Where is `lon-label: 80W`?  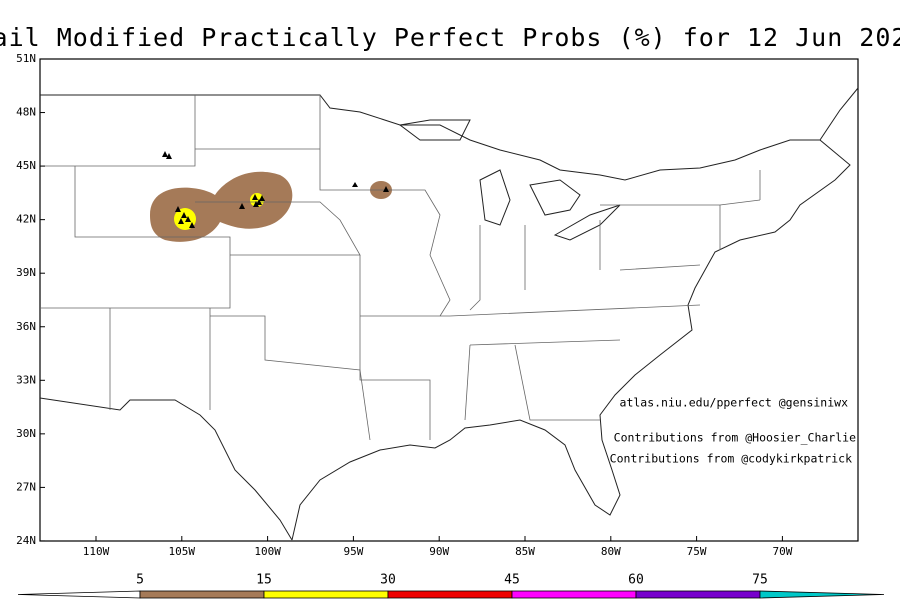 lon-label: 80W is located at coordinates (611, 551).